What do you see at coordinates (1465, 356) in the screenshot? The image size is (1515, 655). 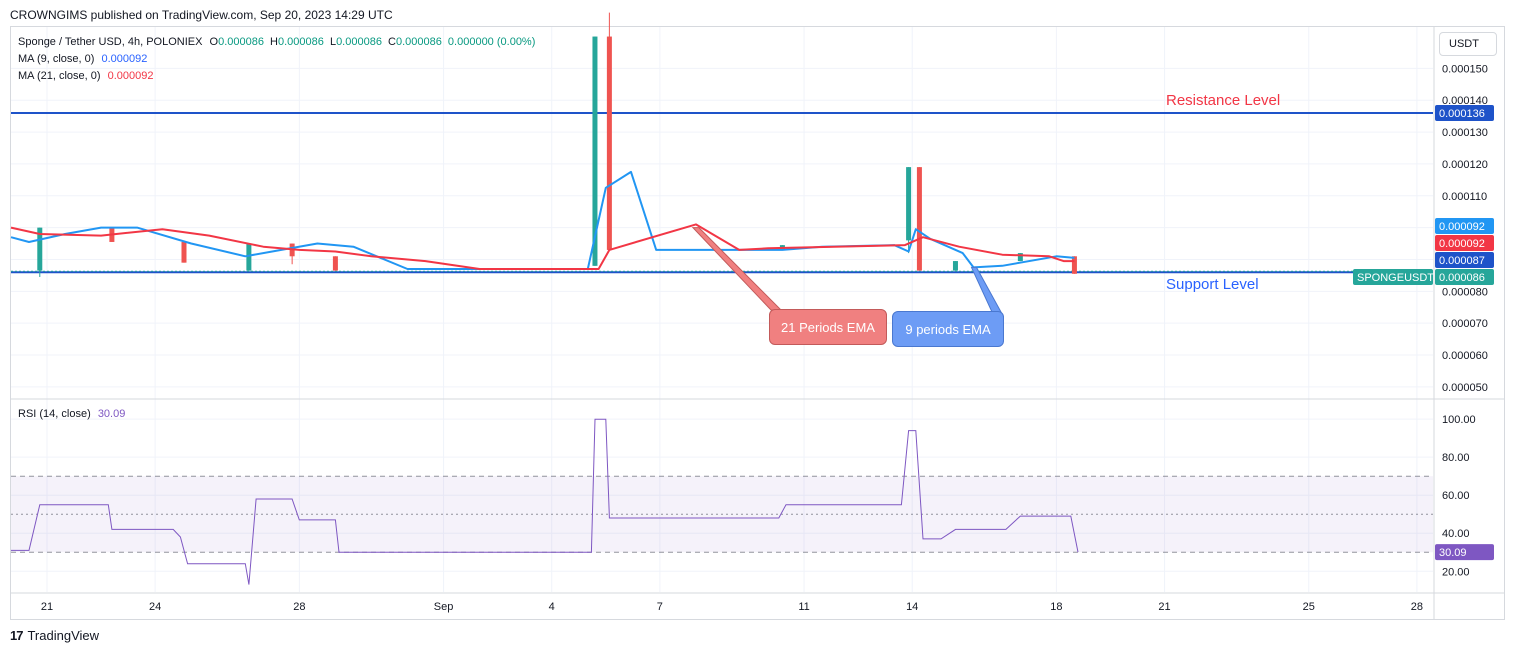 I see `price-tick-label: 0.000060` at bounding box center [1465, 356].